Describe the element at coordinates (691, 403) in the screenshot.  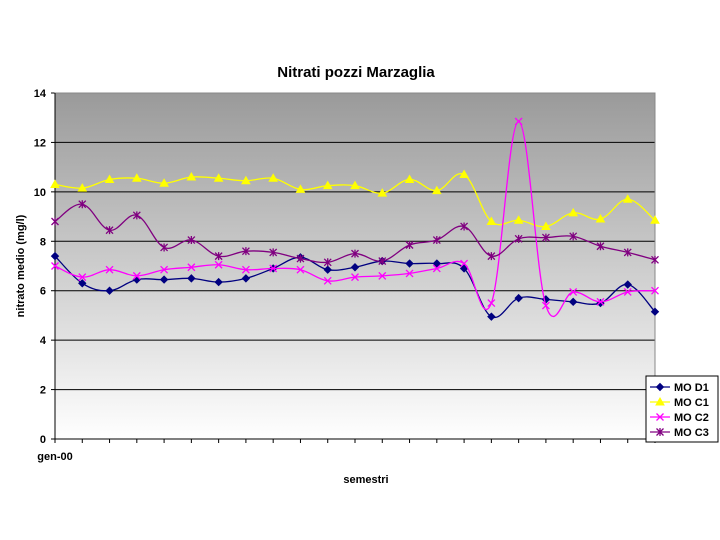
I see `legend-entry-2: MO C1` at that location.